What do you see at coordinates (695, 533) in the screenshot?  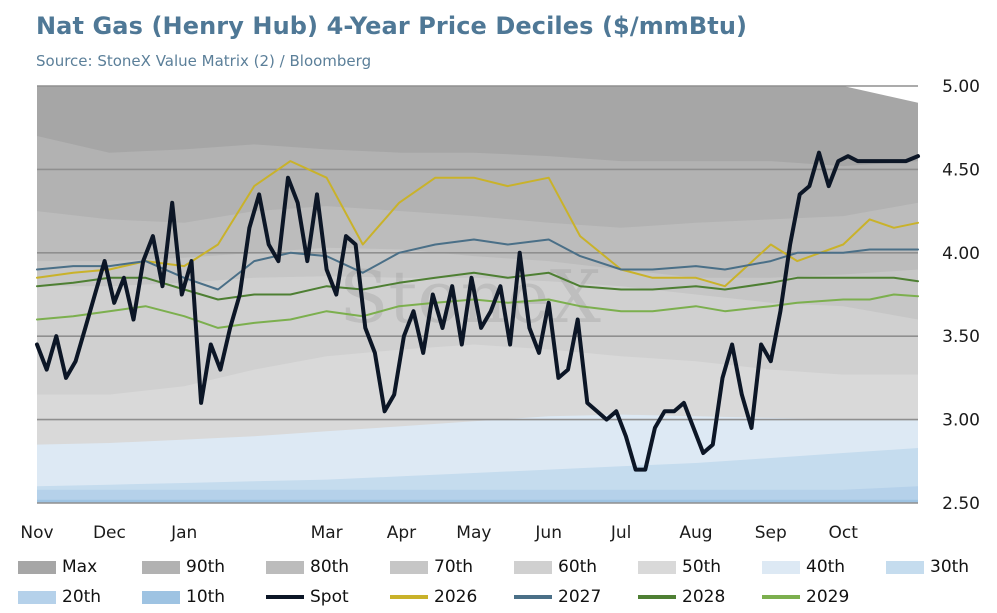 I see `x-tick-label: Aug` at bounding box center [695, 533].